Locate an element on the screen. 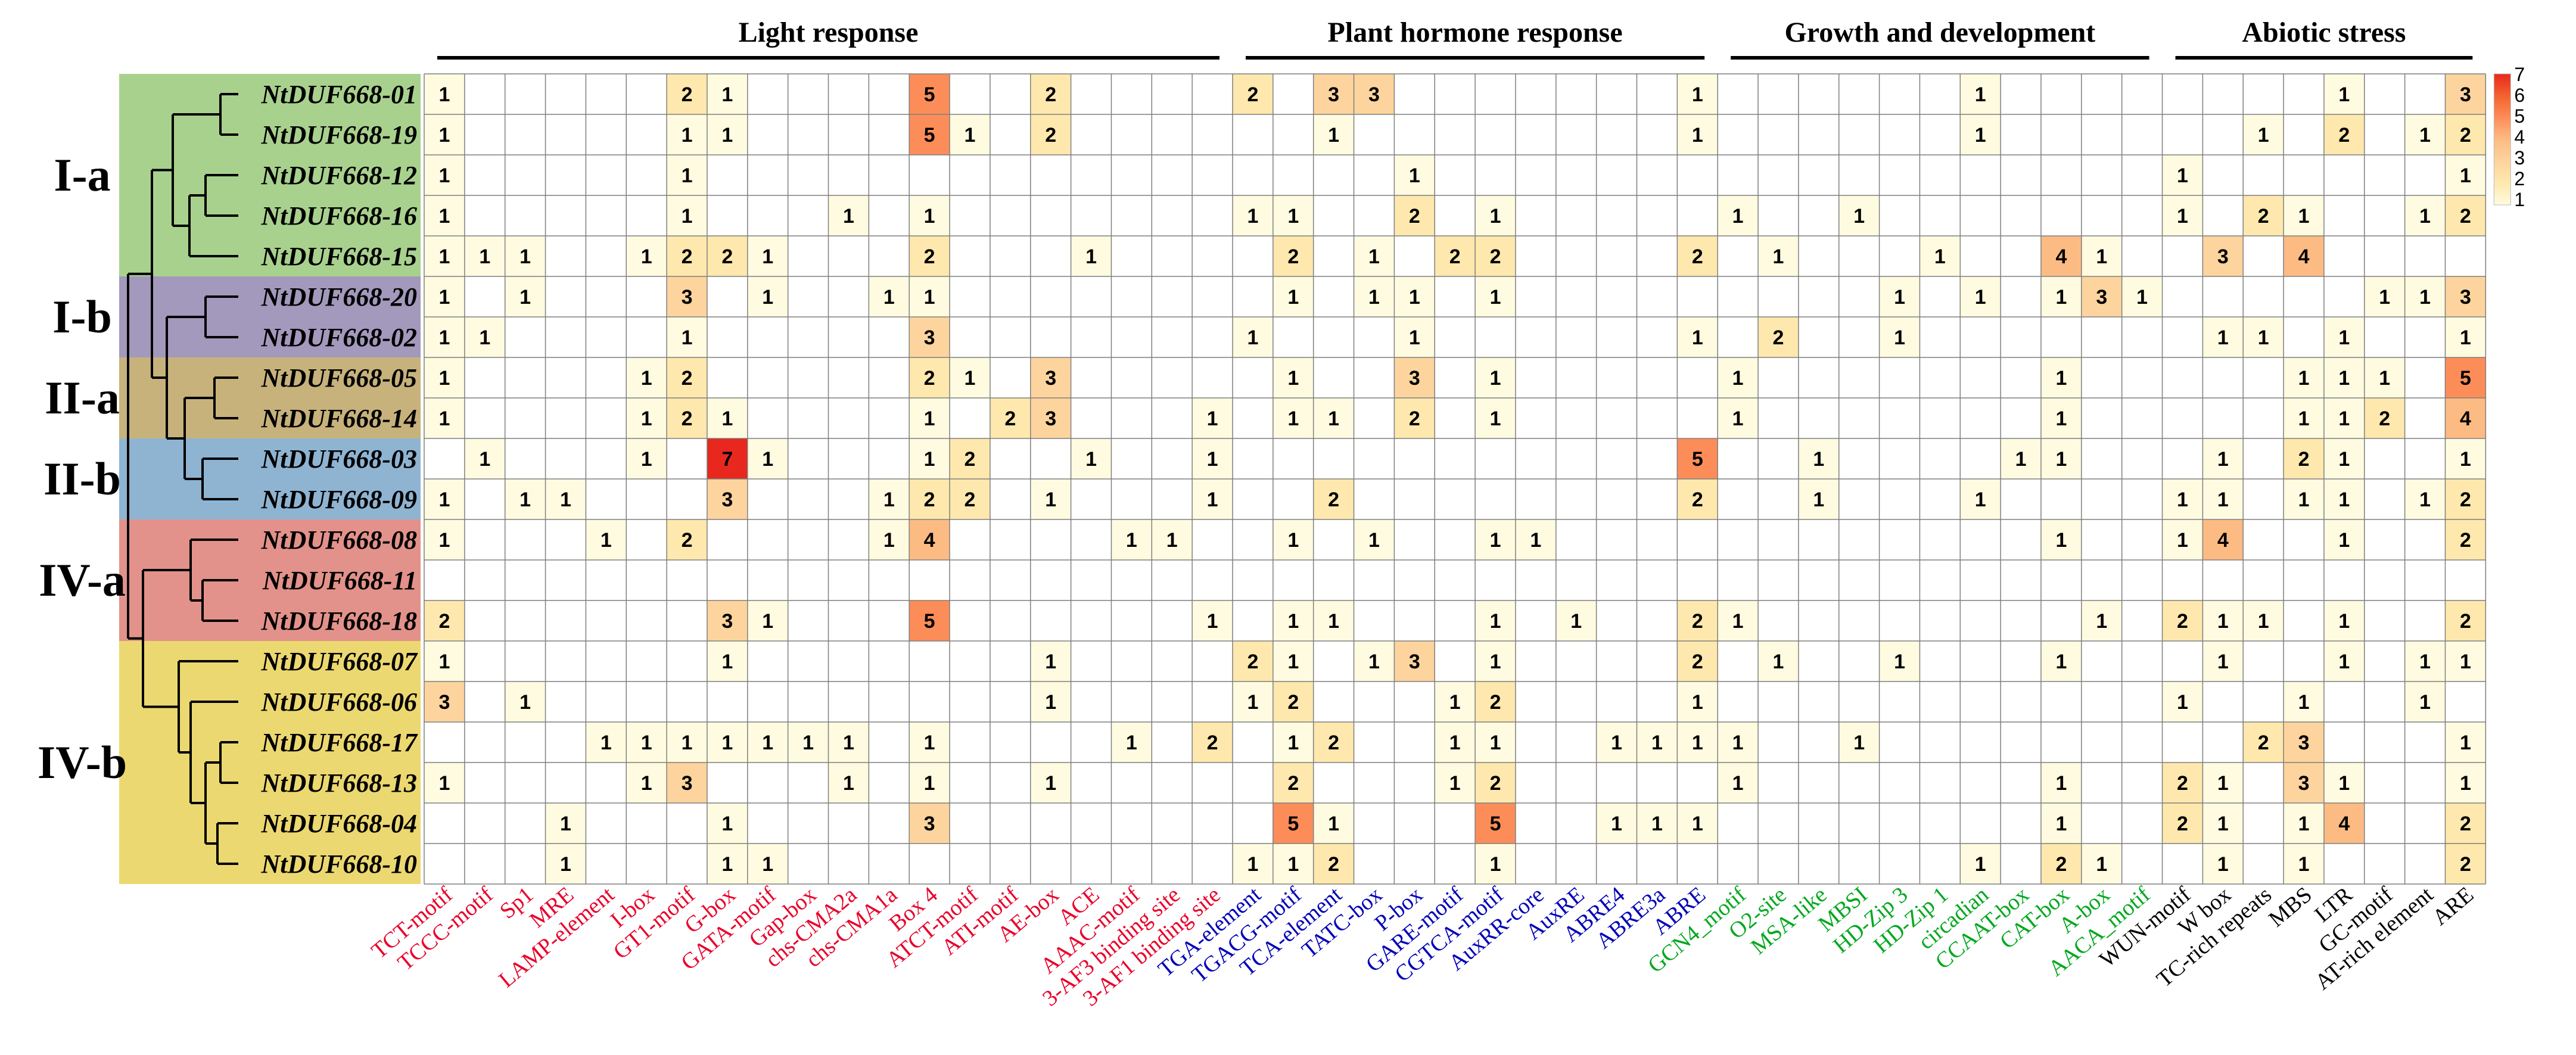  legend-tick-label: 1 is located at coordinates (2519, 199).